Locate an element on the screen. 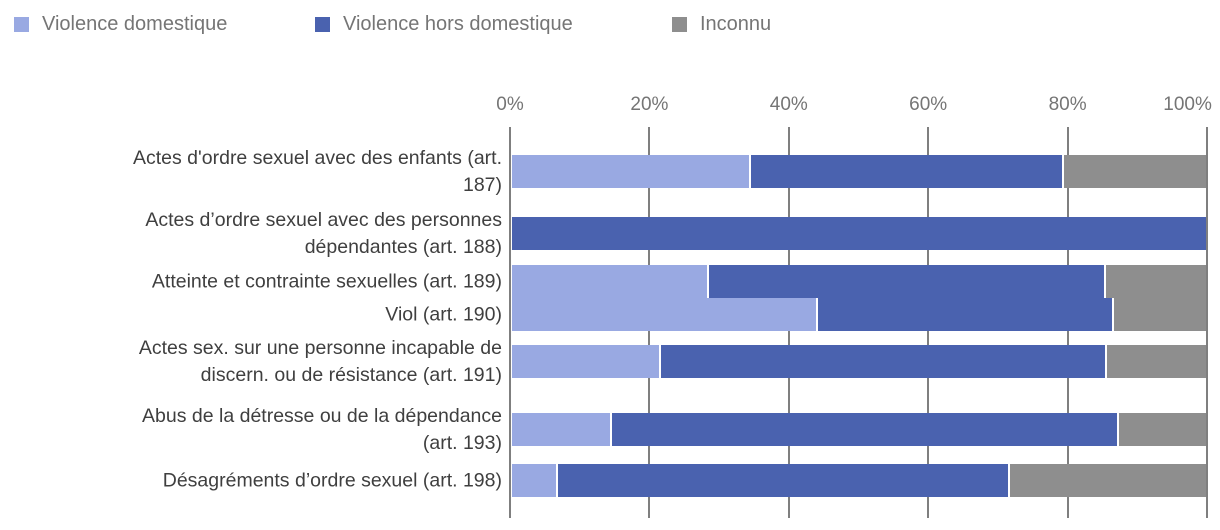  legend-swatch-inconnu is located at coordinates (679, 24).